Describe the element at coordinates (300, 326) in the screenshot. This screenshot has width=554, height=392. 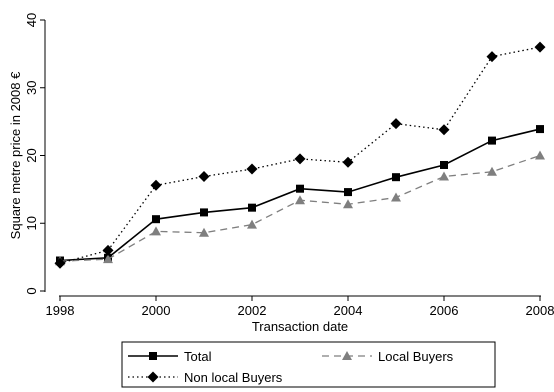
I see `x-axis-title: Transaction date` at that location.